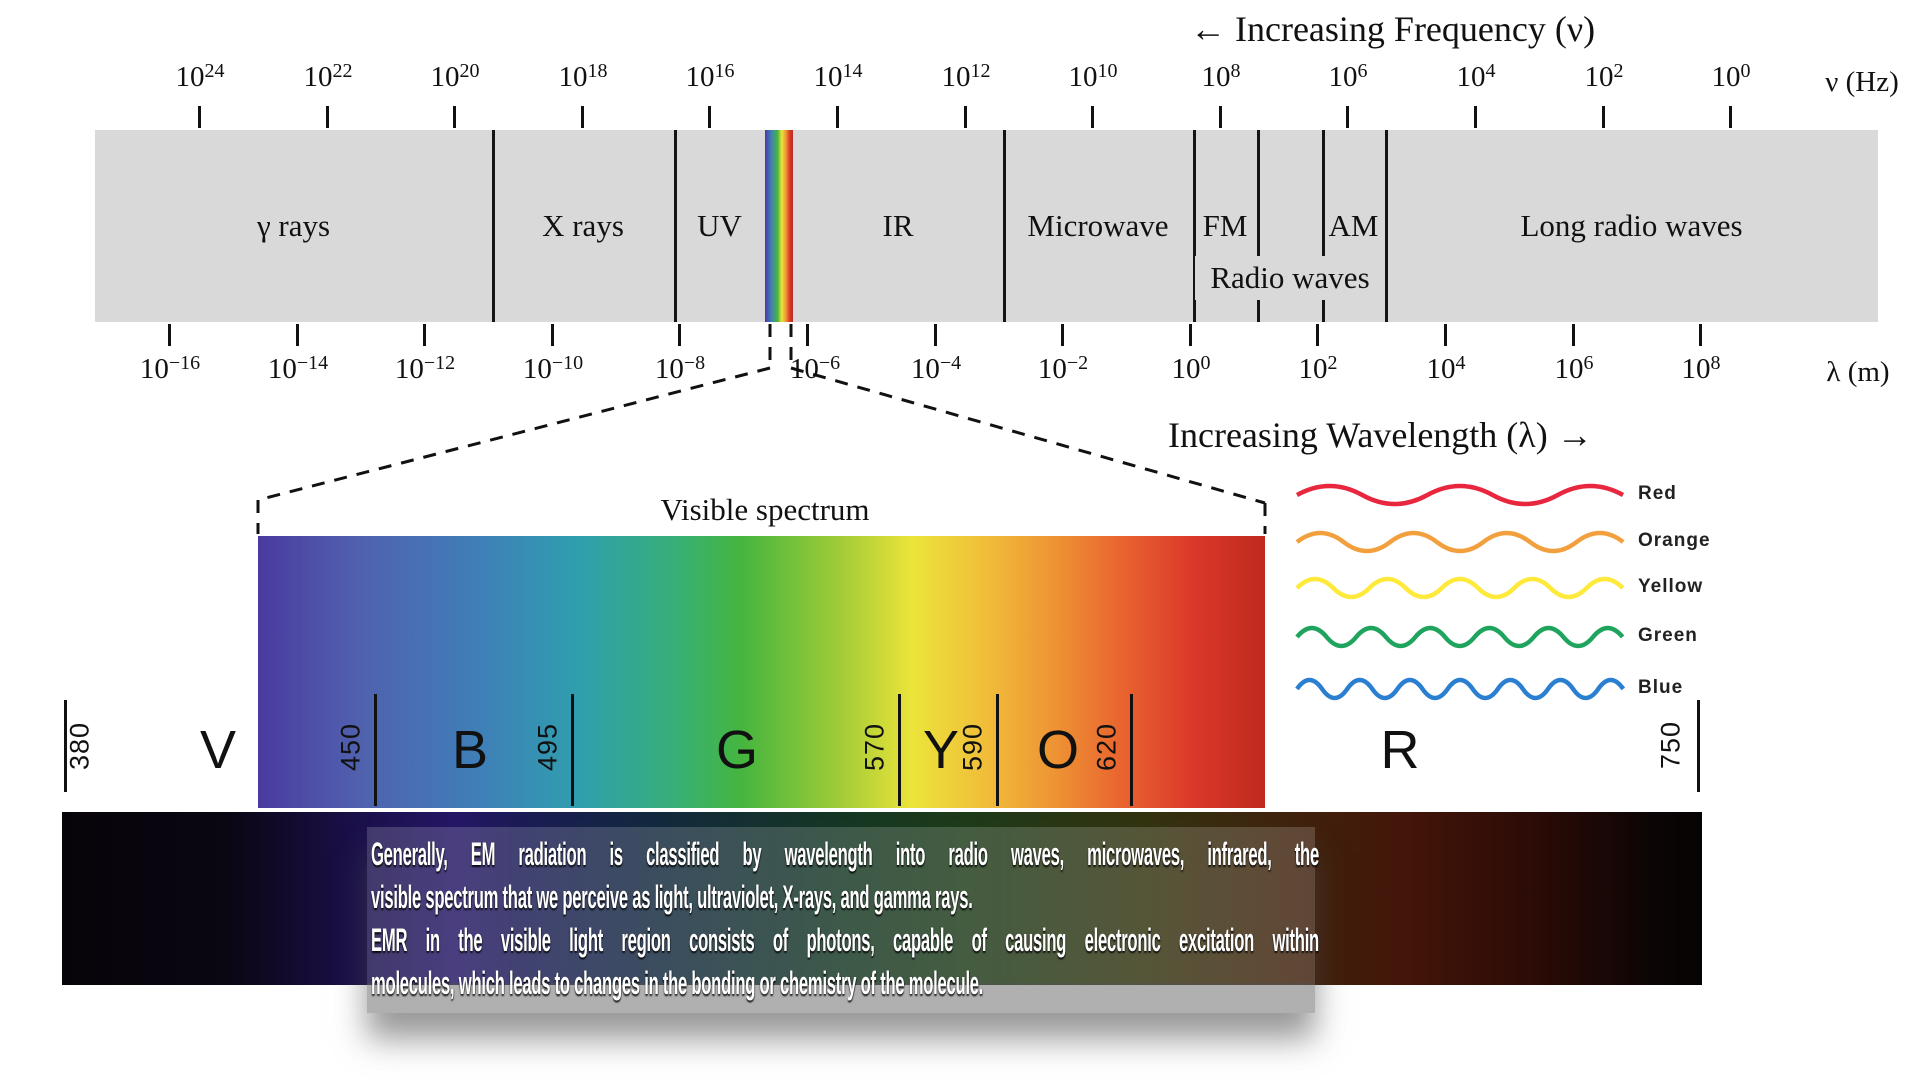  I want to click on freq-tick-label: 10⁶, so click(1348, 76).